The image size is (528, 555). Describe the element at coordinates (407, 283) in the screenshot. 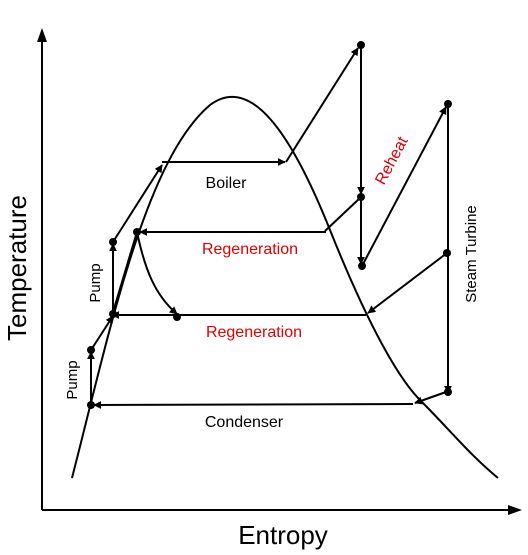

I see `lower-bleed-line` at that location.